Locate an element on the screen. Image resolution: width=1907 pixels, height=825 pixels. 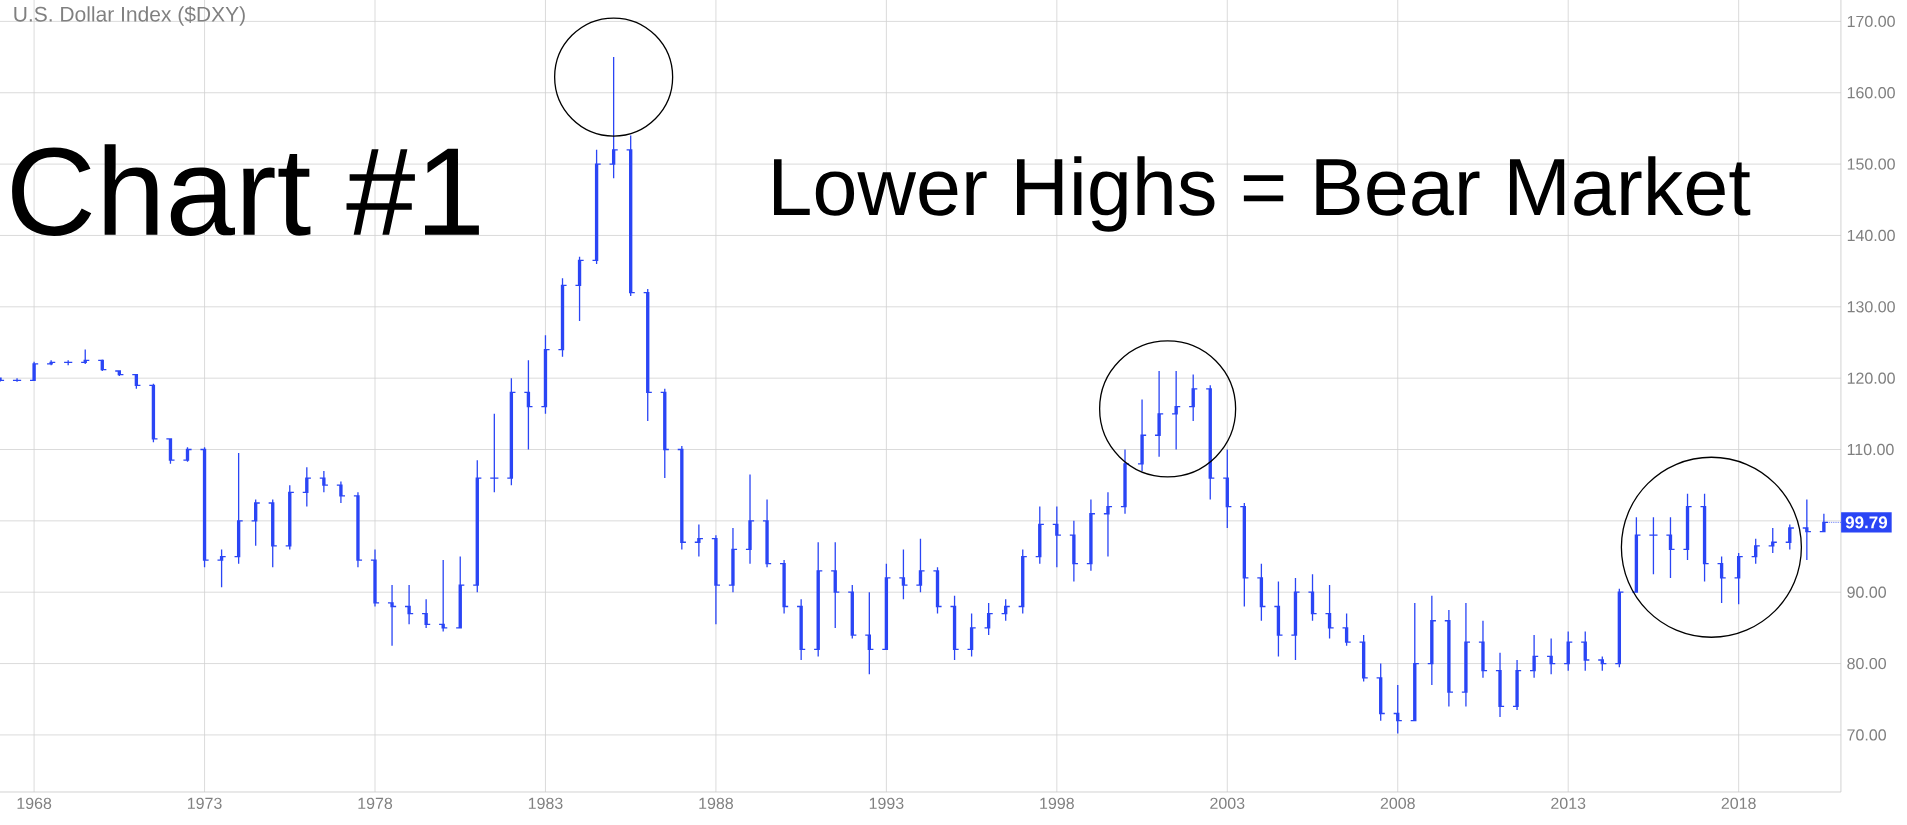
x-tick-label: 2013 is located at coordinates (1568, 803).